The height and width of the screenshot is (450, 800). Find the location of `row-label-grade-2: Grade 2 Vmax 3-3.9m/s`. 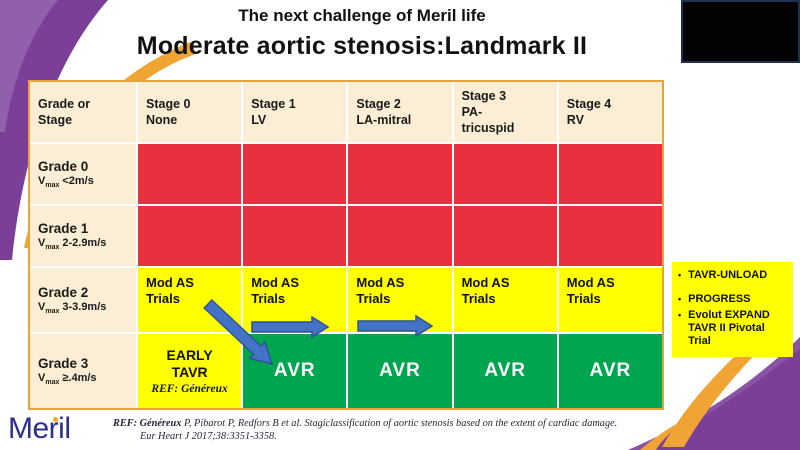

row-label-grade-2: Grade 2 Vmax 3-3.9m/s is located at coordinates (83, 300).